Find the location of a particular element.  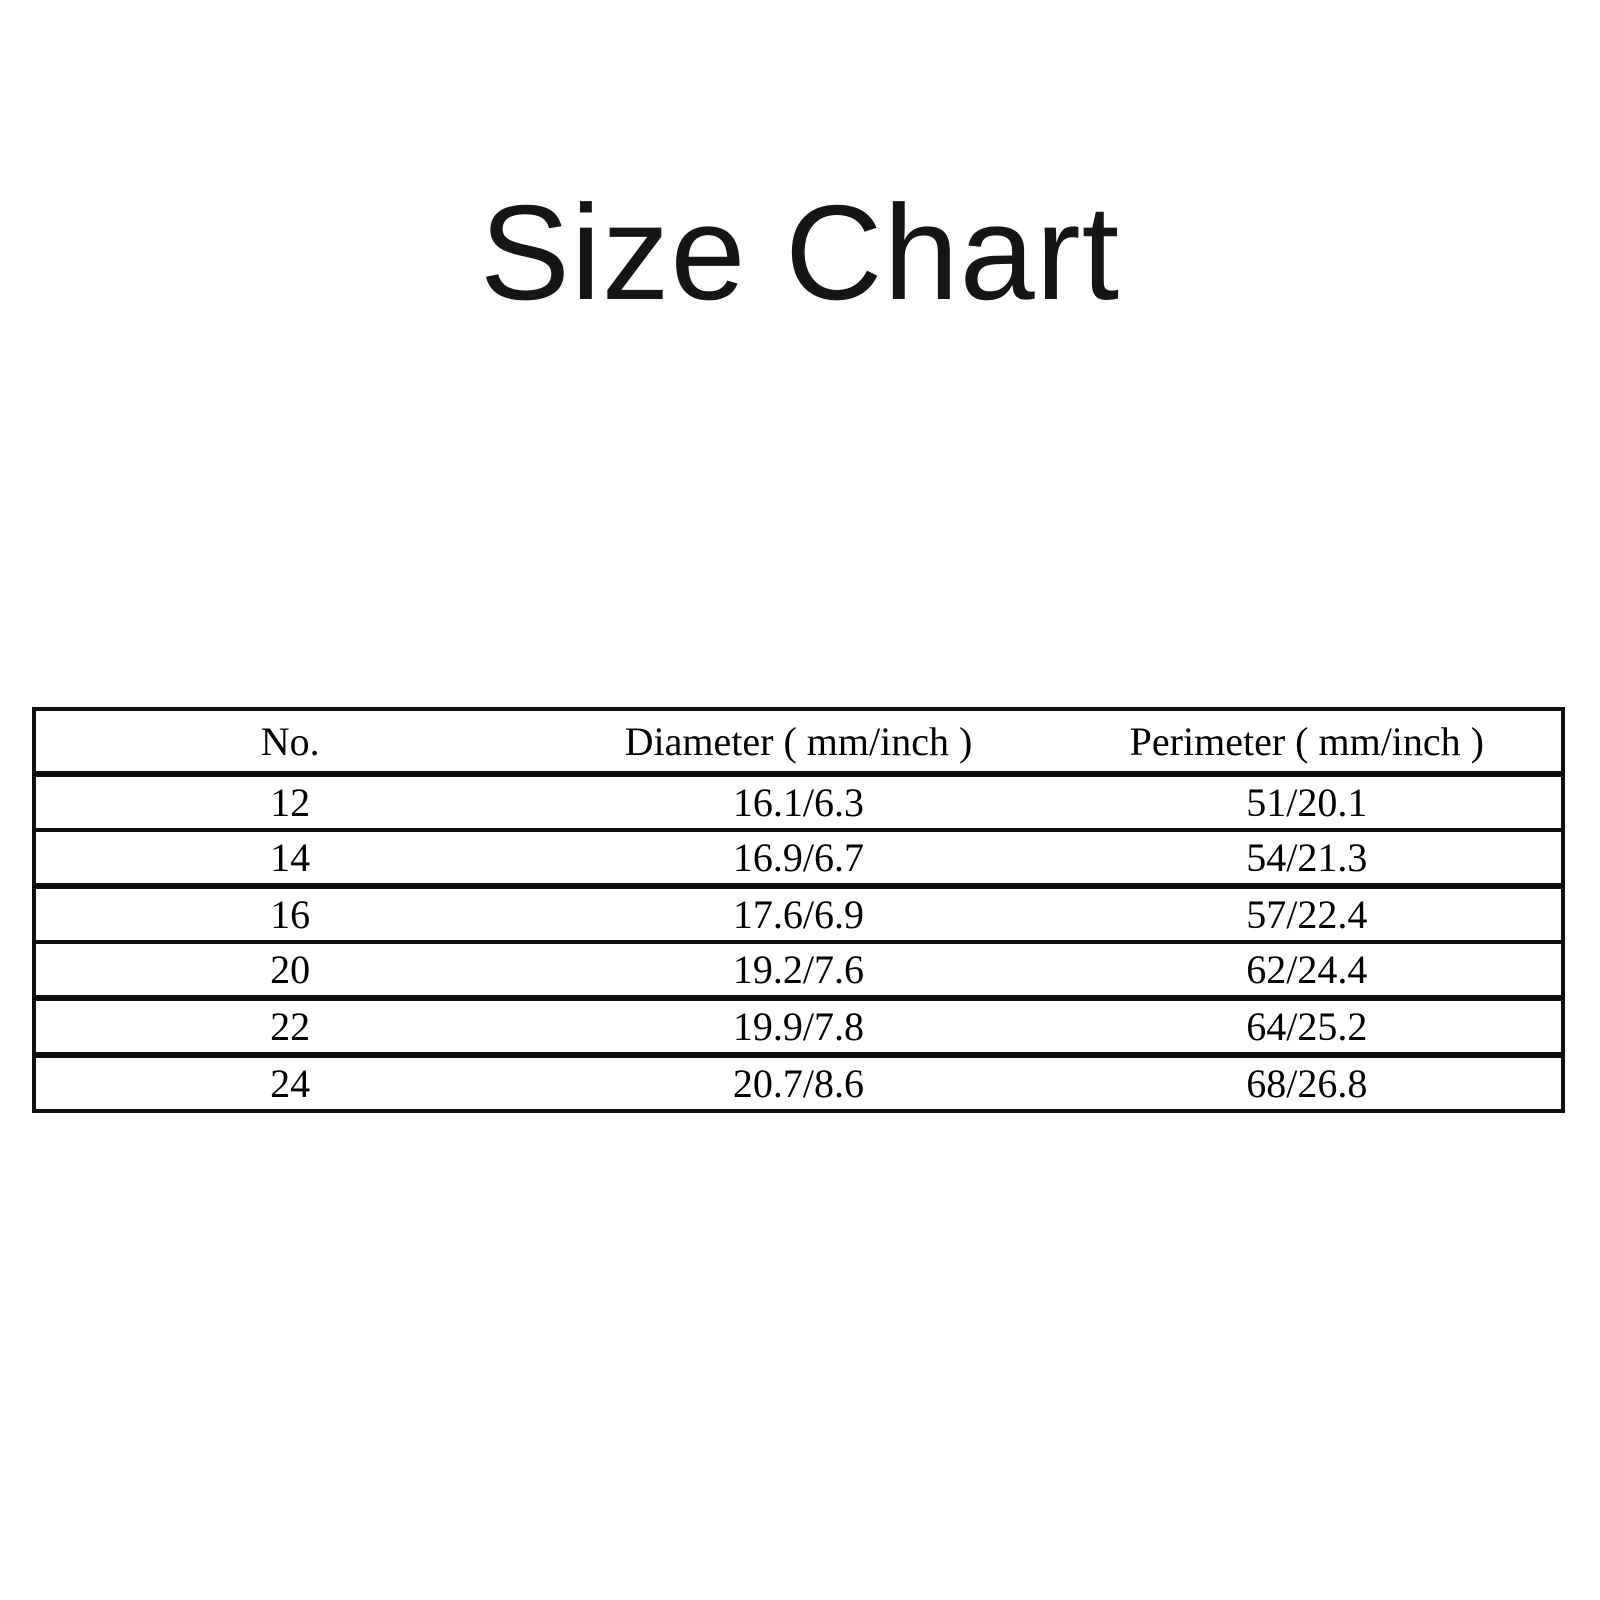

cell-diameter: 19.9/7.8 is located at coordinates (798, 1028).